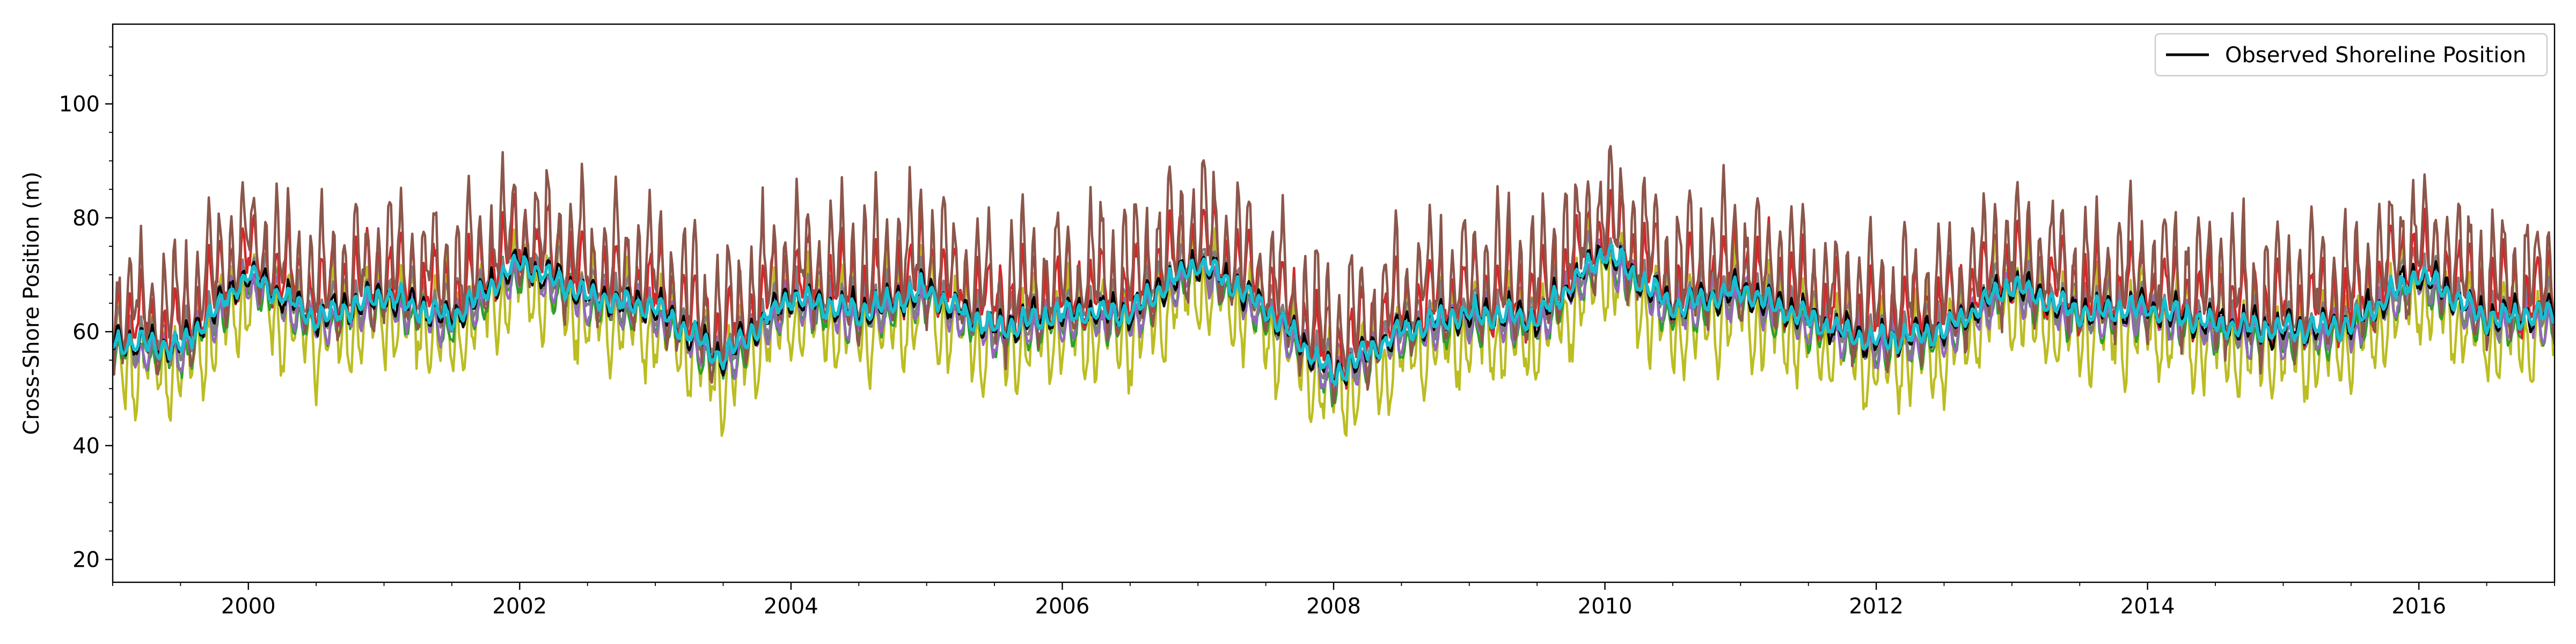 This screenshot has height=644, width=2576. What do you see at coordinates (2418, 606) in the screenshot?
I see `x-tick-label: 2016` at bounding box center [2418, 606].